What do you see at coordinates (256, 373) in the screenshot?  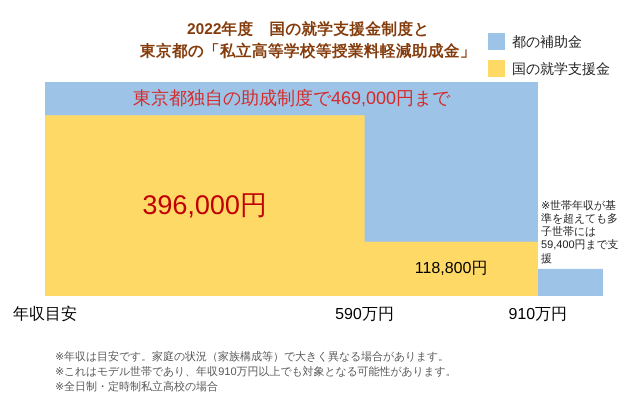 I see `annotation: ※これはモデル世帯であり、年収910万円以上でも対象となる可能性があります。` at bounding box center [256, 373].